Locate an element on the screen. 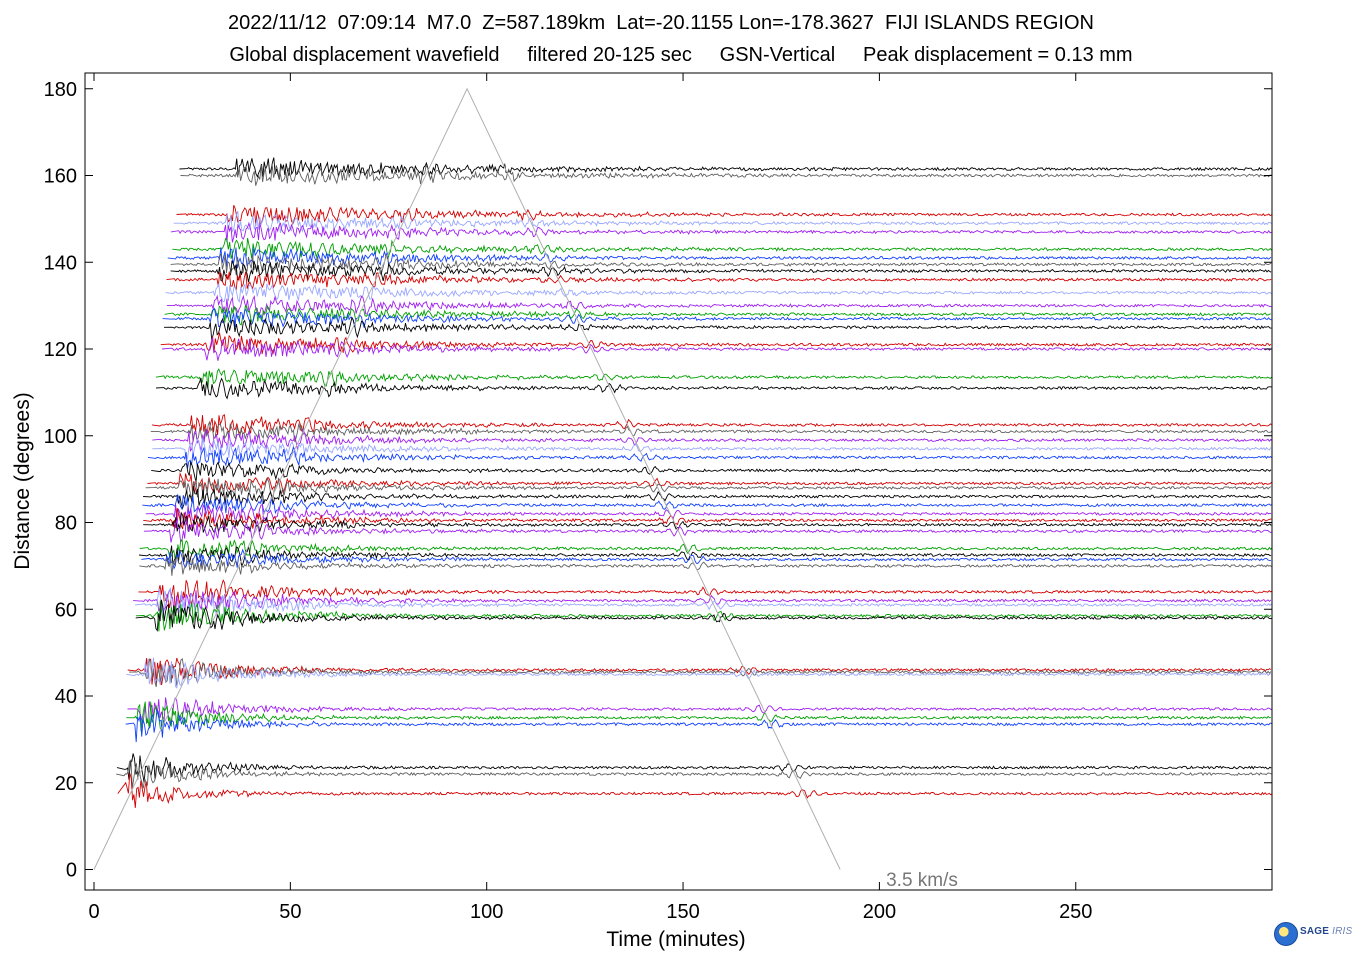  x-tick-label: 200 is located at coordinates (879, 912).